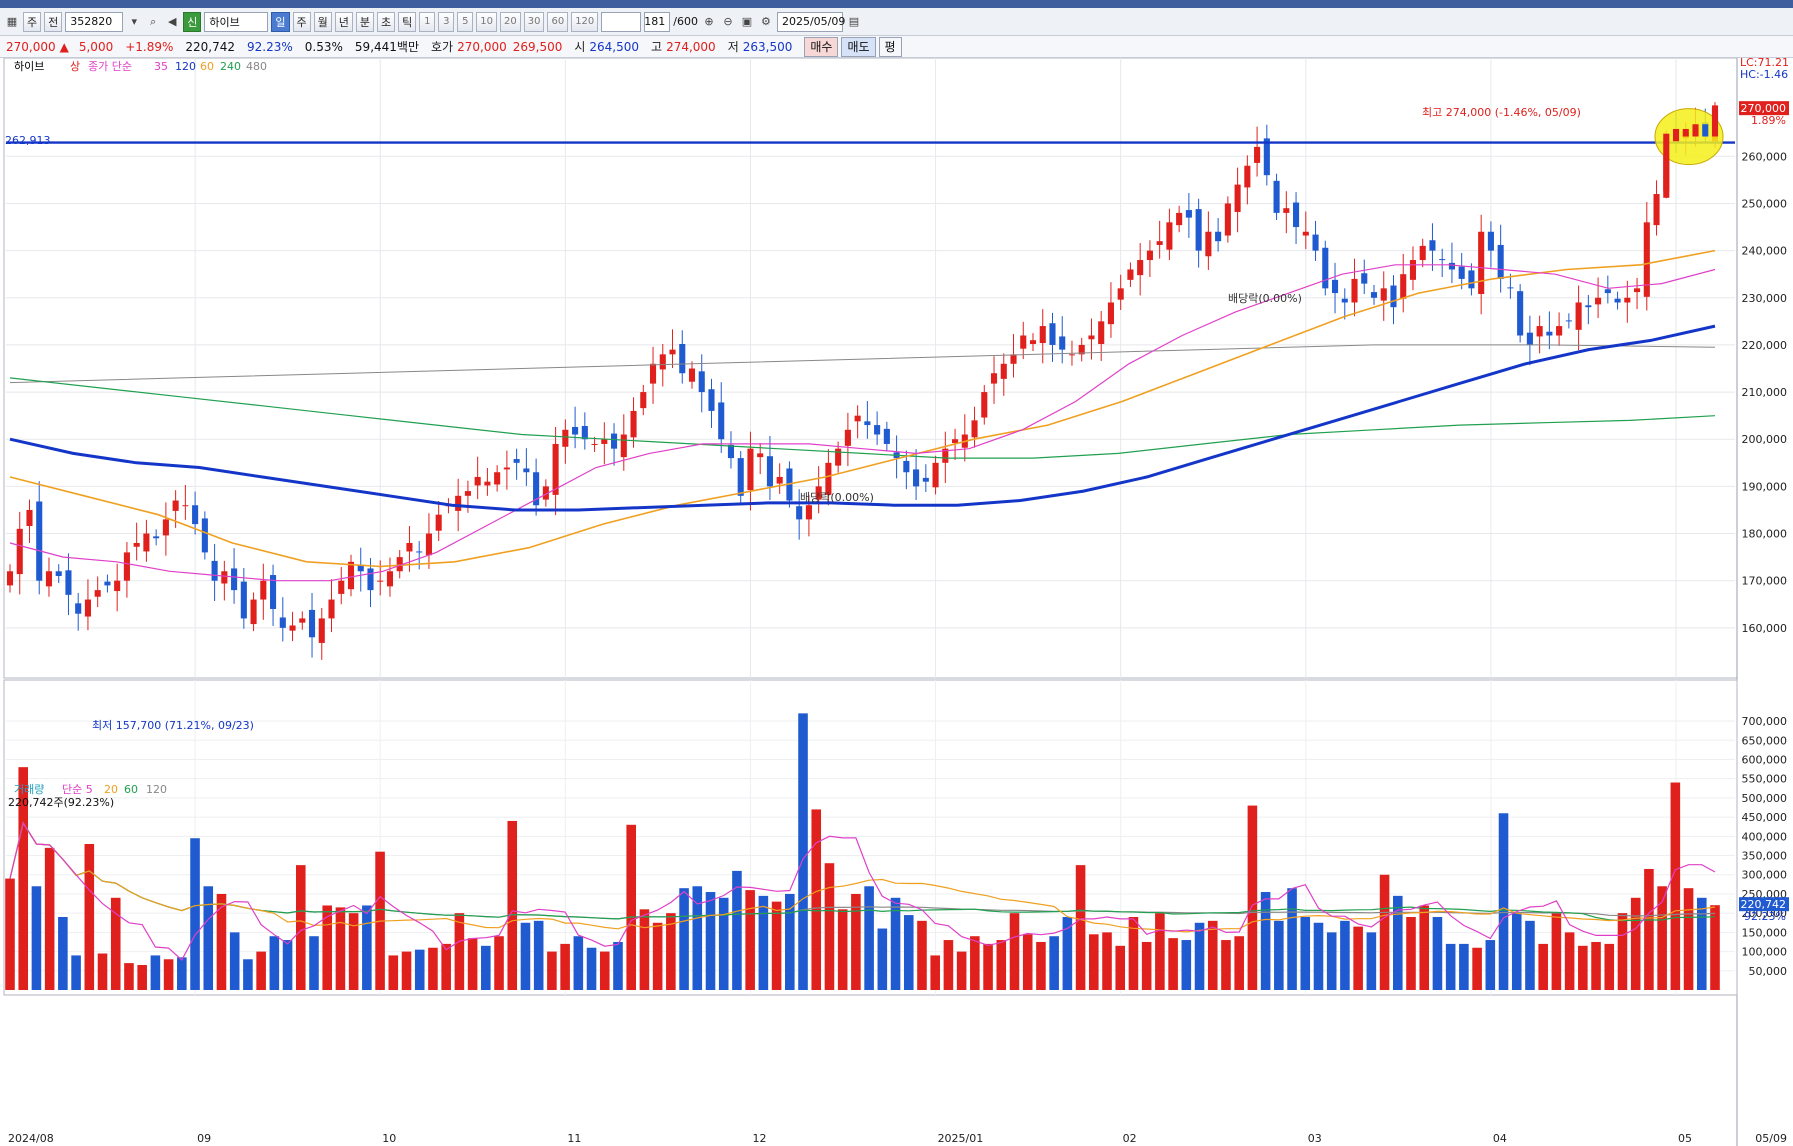 Image resolution: width=1793 pixels, height=1146 pixels. What do you see at coordinates (510, 21) in the screenshot?
I see `interval-20: 20` at bounding box center [510, 21].